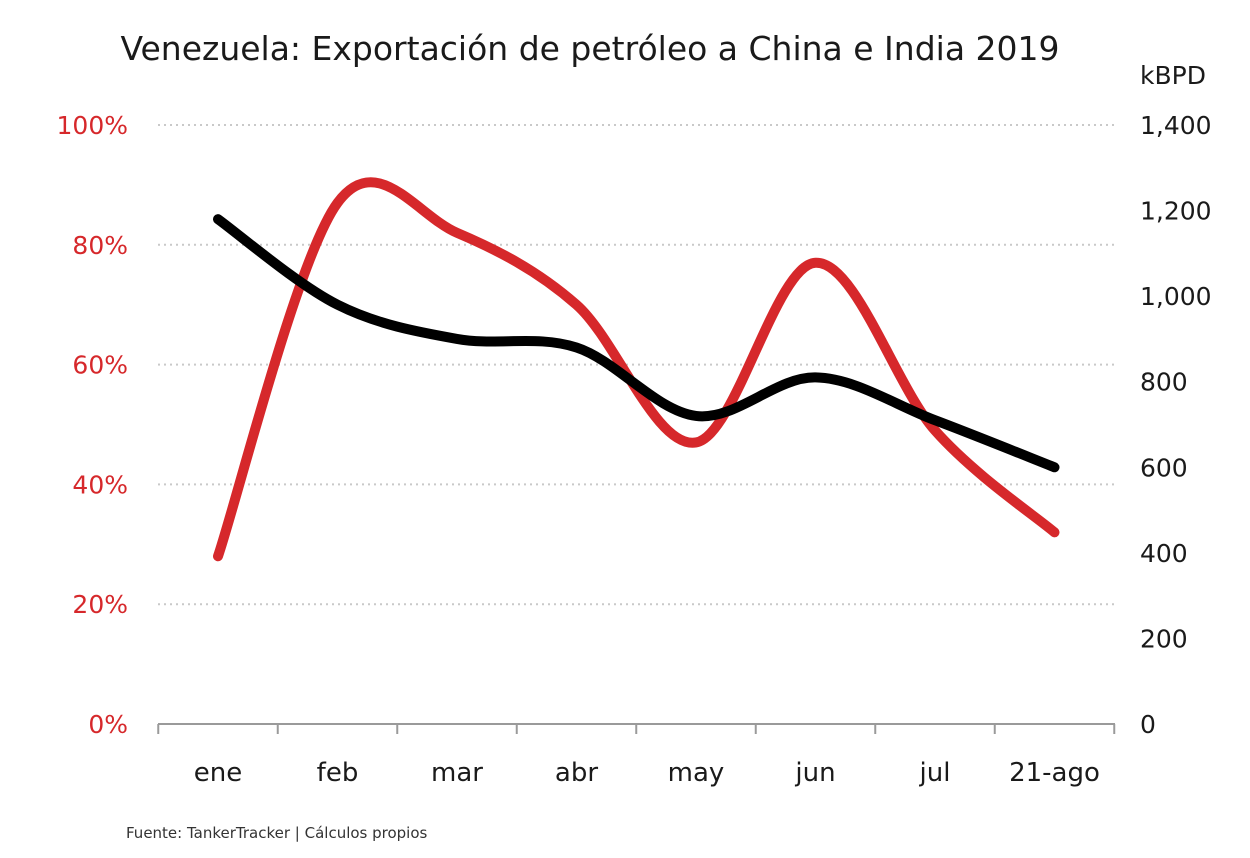 The height and width of the screenshot is (858, 1250). What do you see at coordinates (100, 604) in the screenshot?
I see `left-axis-tick-label: 20%` at bounding box center [100, 604].